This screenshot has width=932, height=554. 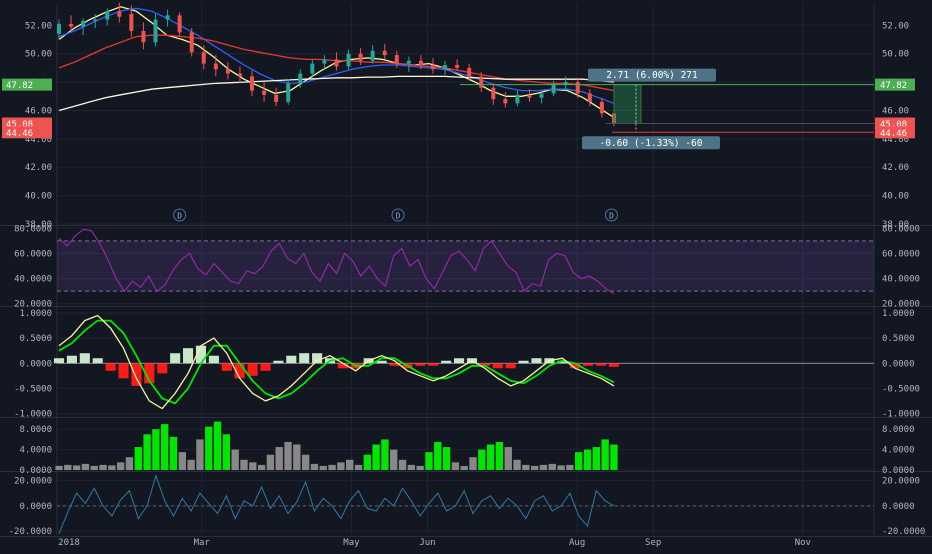 I want to click on y-tick-label-right: -0.5000, so click(x=901, y=389).